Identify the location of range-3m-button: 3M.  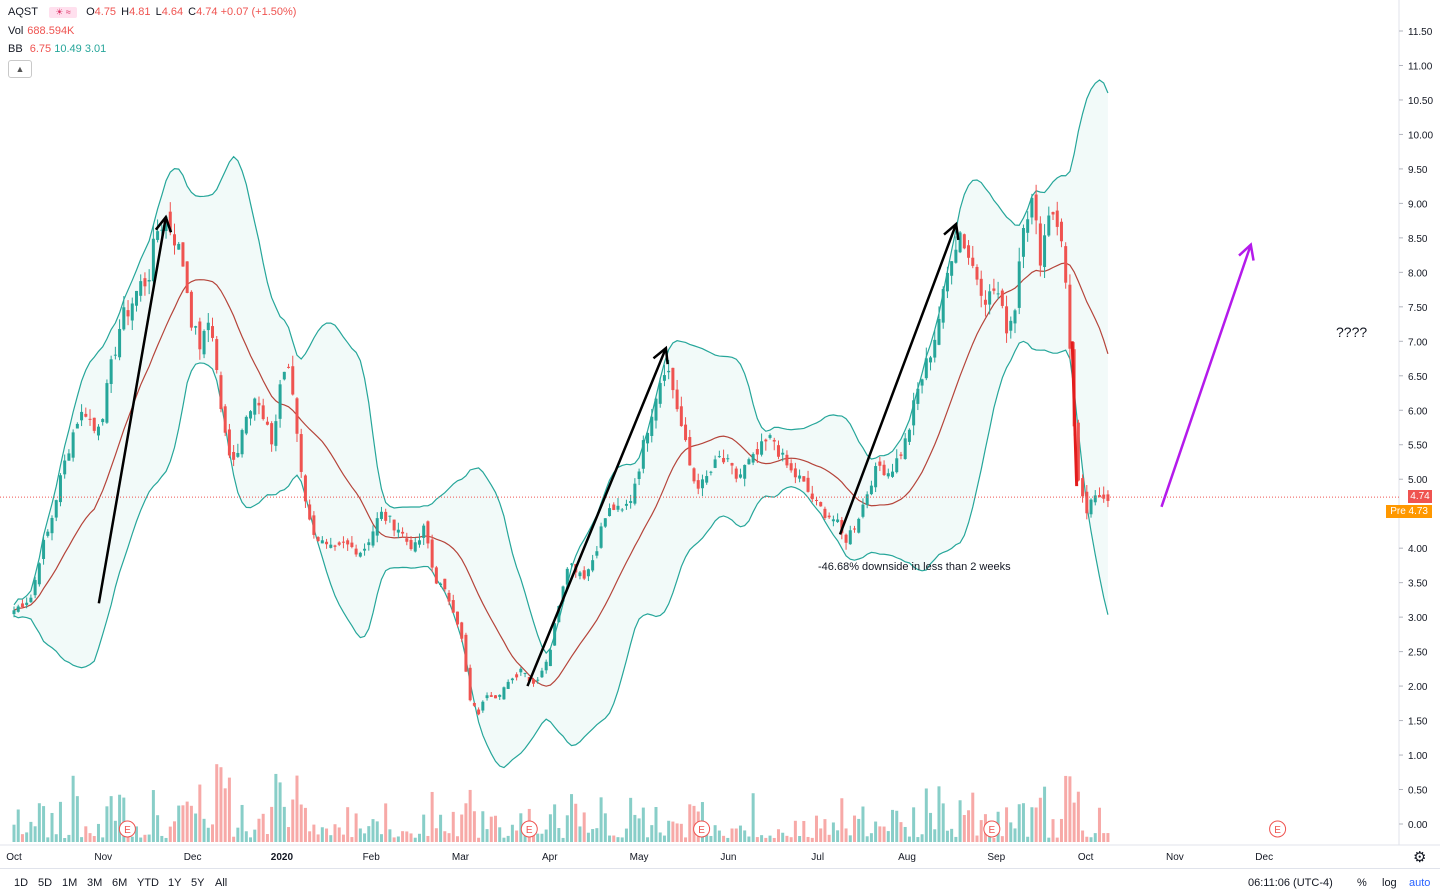
(95, 883).